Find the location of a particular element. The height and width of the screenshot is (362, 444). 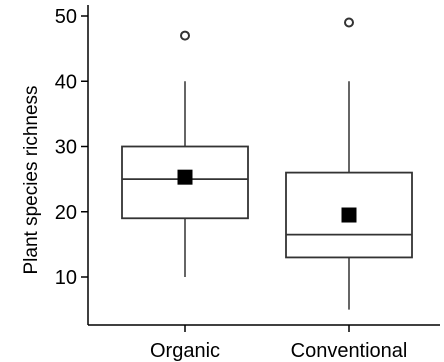

y-axis: 10 20 30 40 50 is located at coordinates (72, 165).